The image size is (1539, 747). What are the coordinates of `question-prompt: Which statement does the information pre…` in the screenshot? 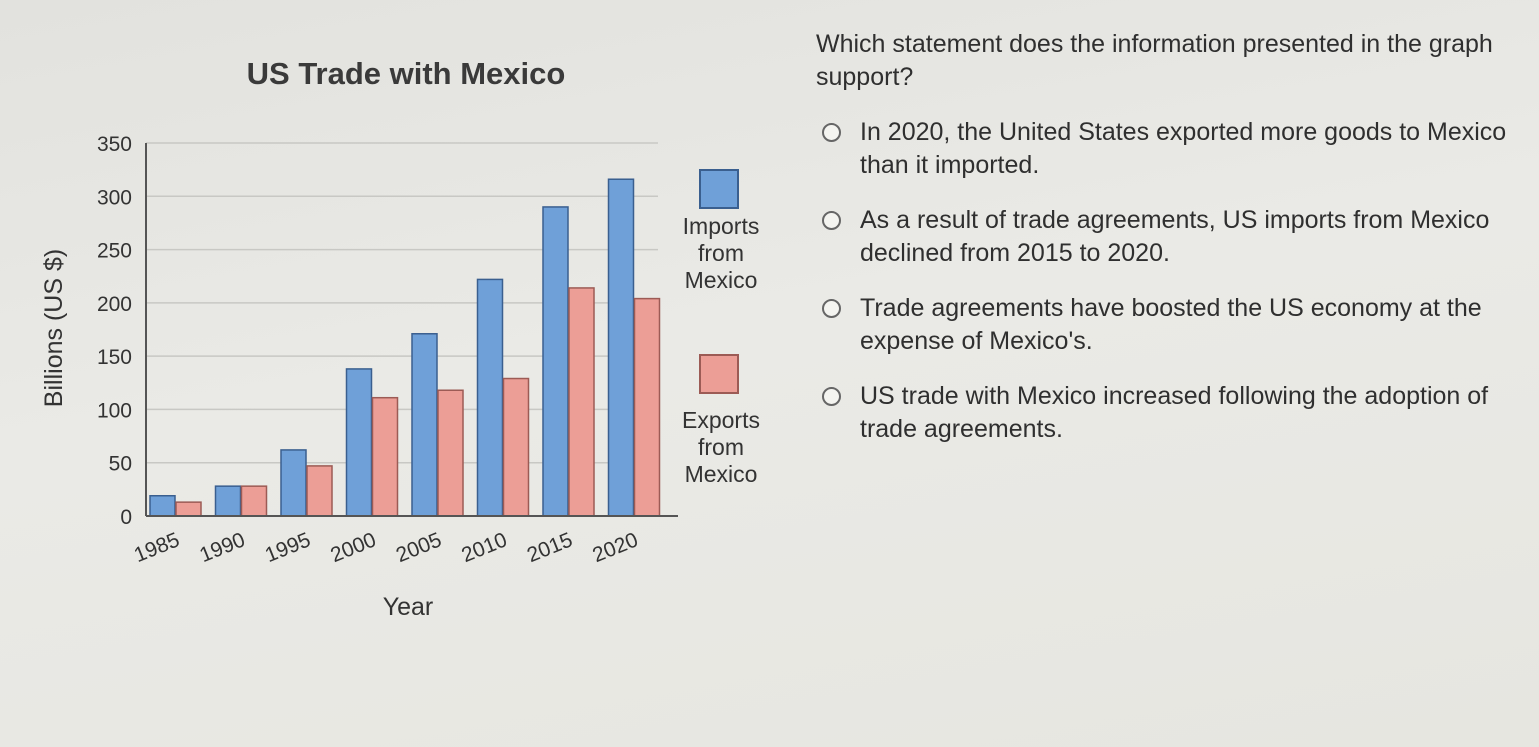 It's located at (1154, 60).